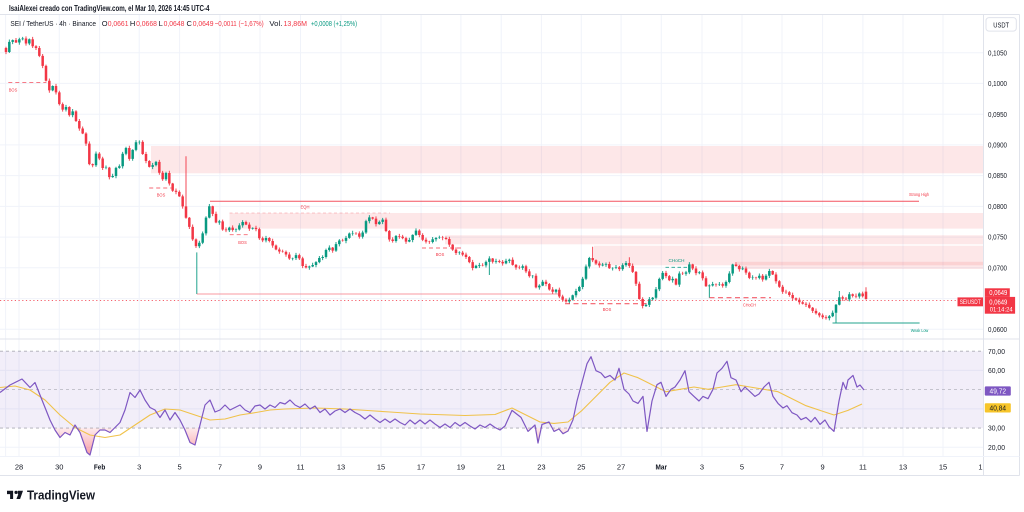  Describe the element at coordinates (997, 52) in the screenshot. I see `svg-text: 0,1050` at that location.